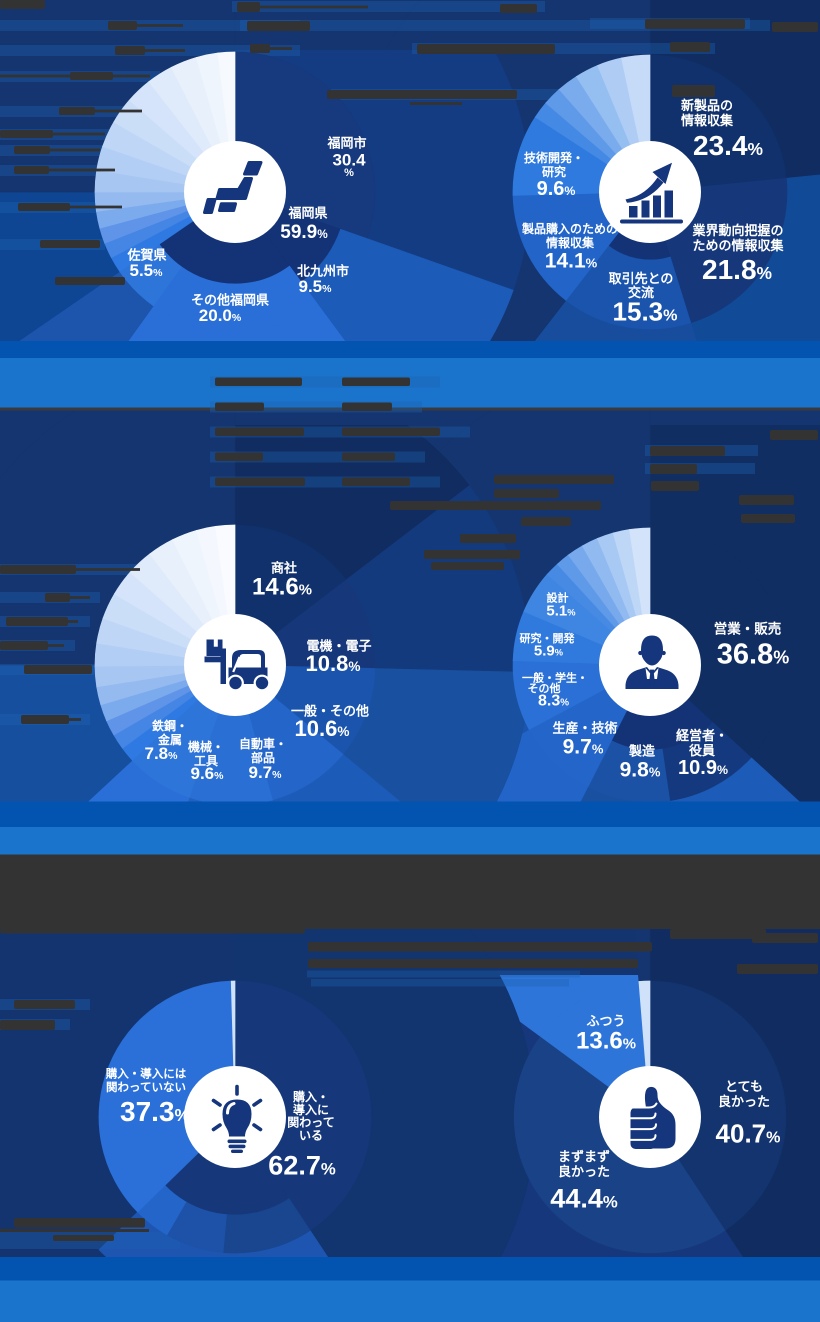 The height and width of the screenshot is (1322, 820). What do you see at coordinates (338, 646) in the screenshot?
I see `svg-text: 電機・電子` at bounding box center [338, 646].